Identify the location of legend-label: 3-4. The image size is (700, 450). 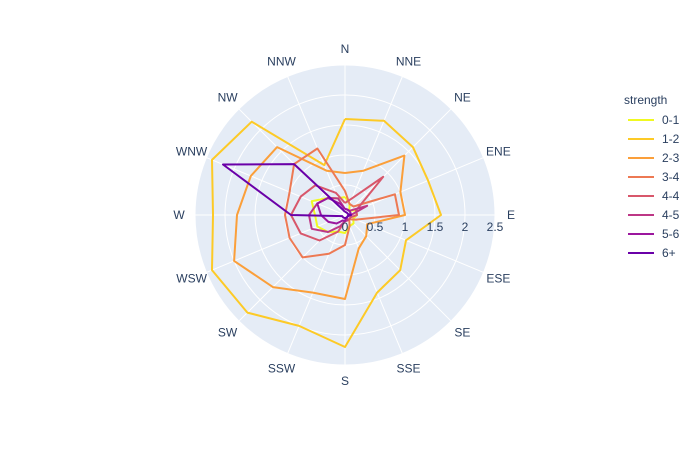
(671, 177).